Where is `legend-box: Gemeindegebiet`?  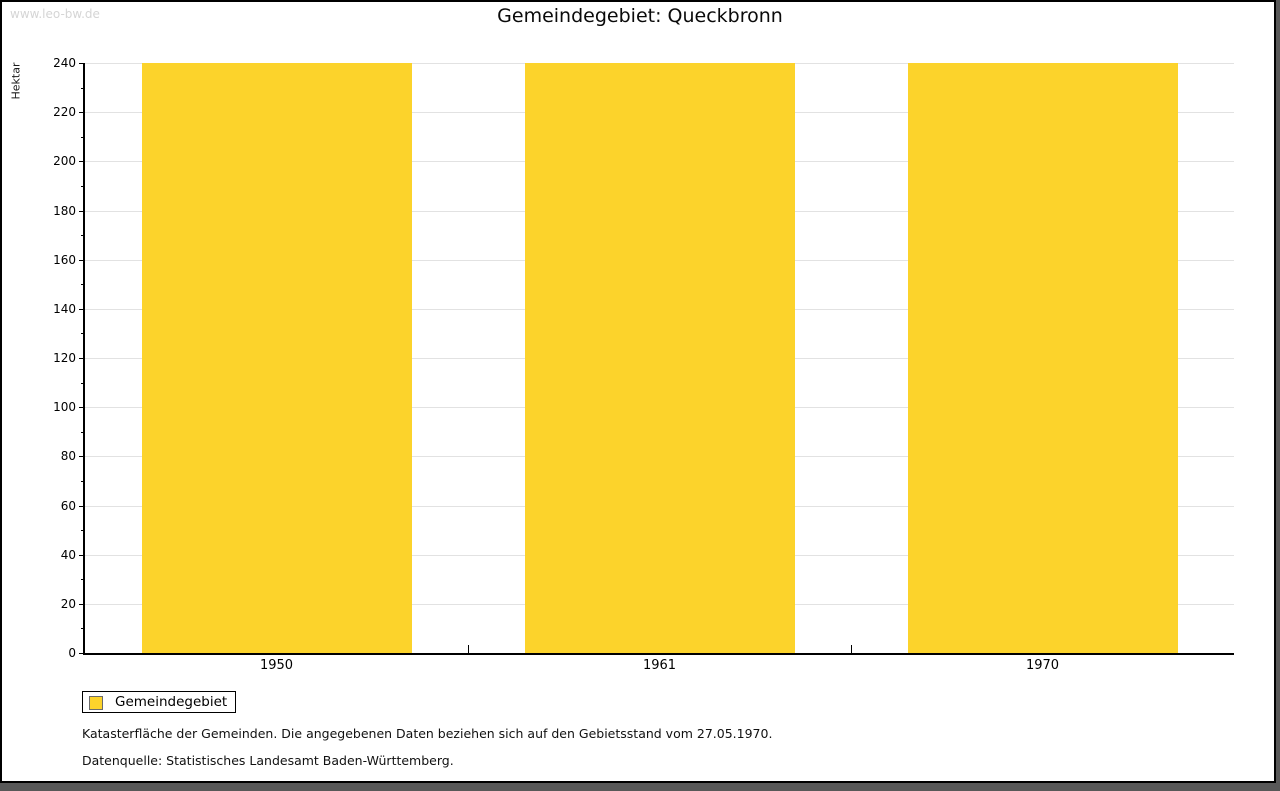 legend-box: Gemeindegebiet is located at coordinates (159, 702).